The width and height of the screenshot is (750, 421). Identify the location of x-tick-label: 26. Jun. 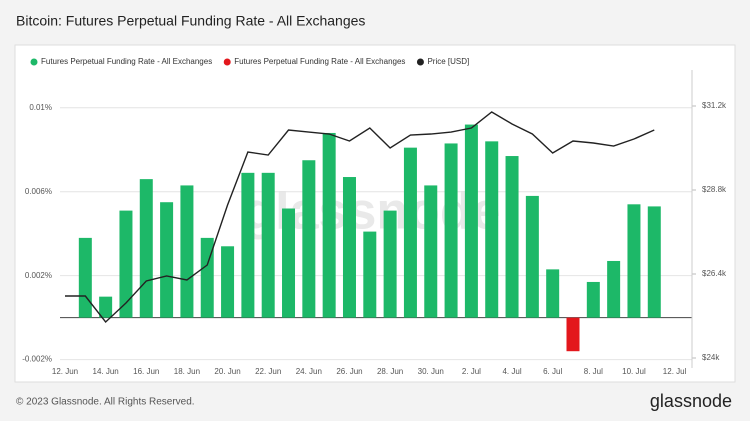
(349, 371).